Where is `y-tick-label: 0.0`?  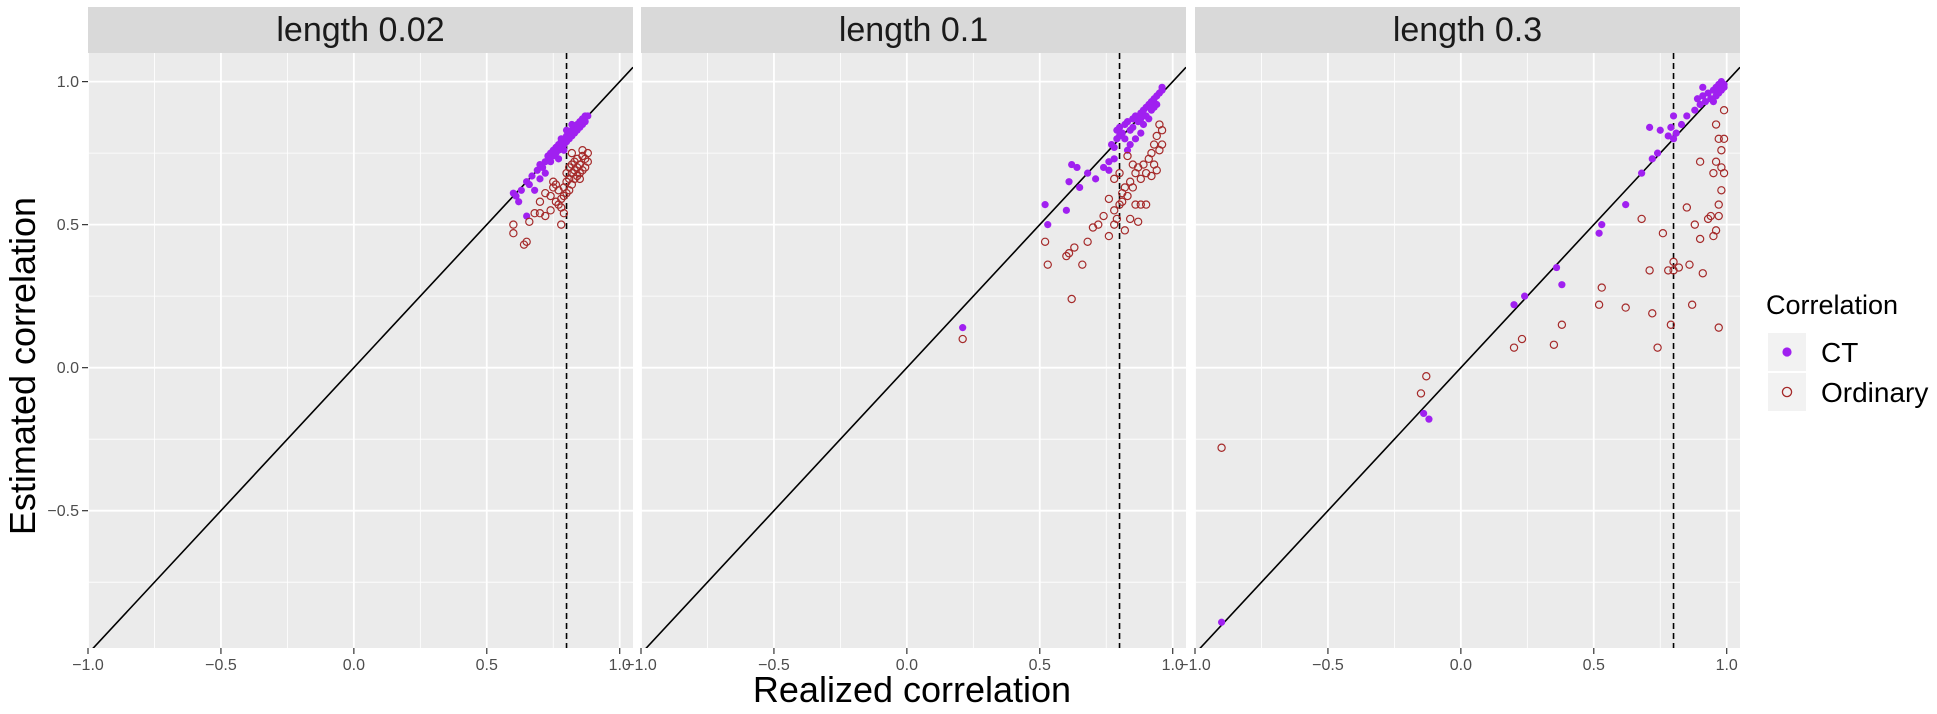
y-tick-label: 0.0 is located at coordinates (68, 368).